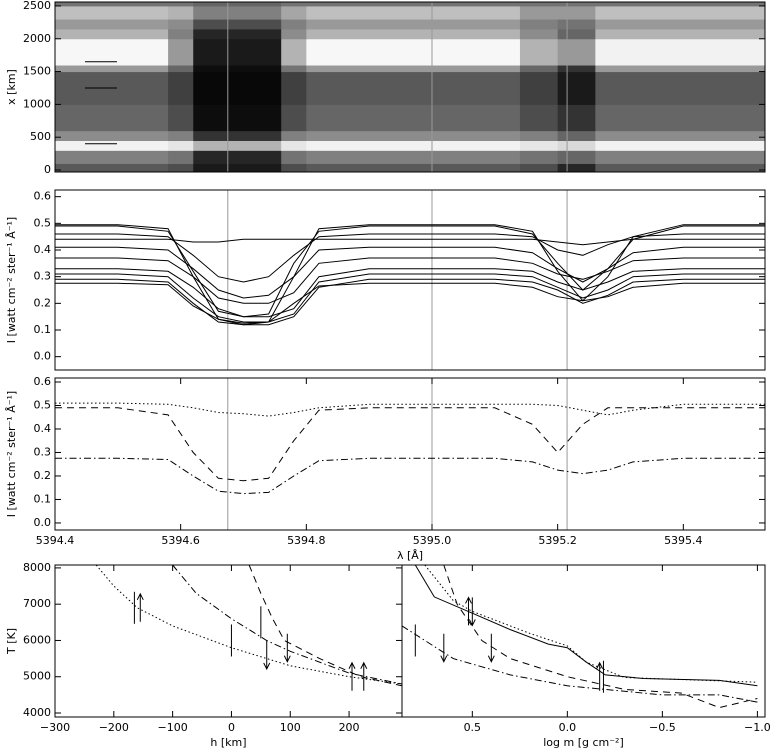 The image size is (773, 755). What do you see at coordinates (180, 540) in the screenshot?
I see `x-tick-label: 5394.6` at bounding box center [180, 540].